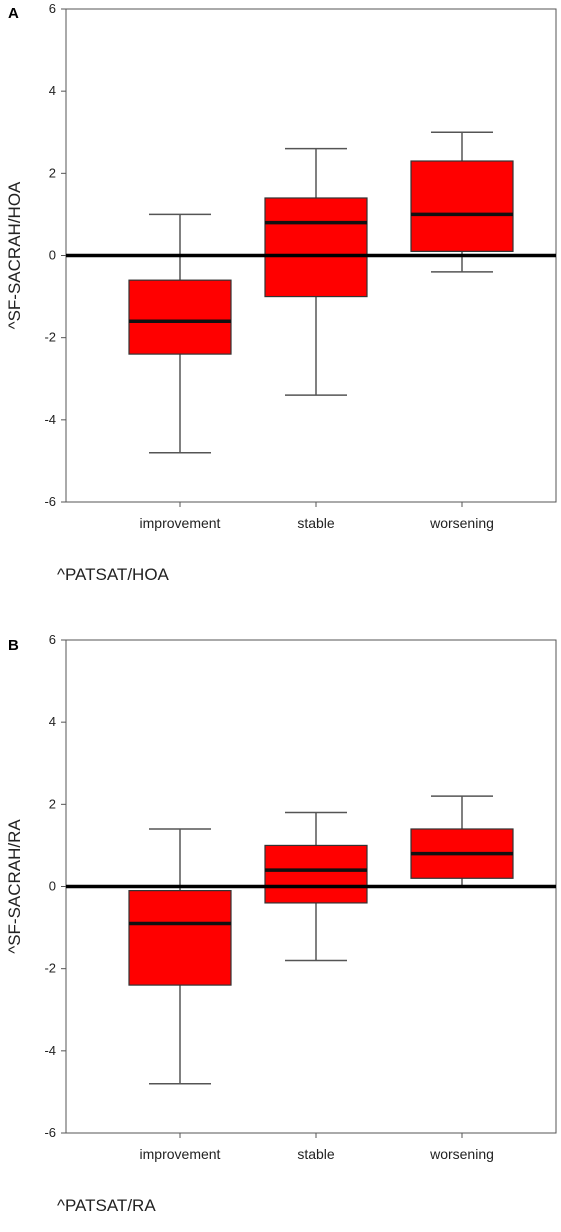 This screenshot has height=1232, width=561. What do you see at coordinates (14, 886) in the screenshot?
I see `y-axis-title: ^SF-SACRAH/RA` at bounding box center [14, 886].